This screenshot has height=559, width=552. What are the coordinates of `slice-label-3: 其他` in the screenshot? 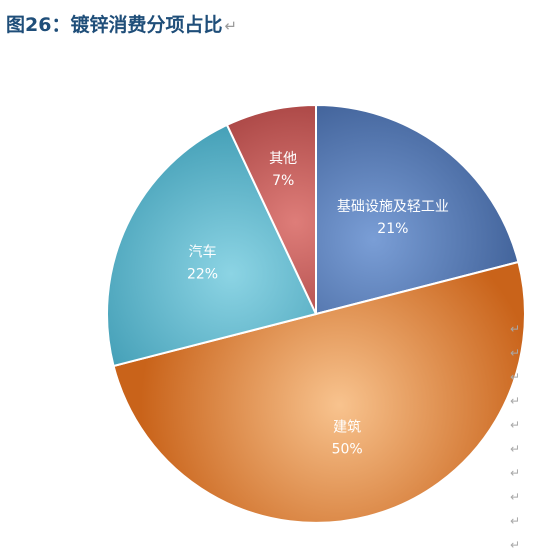 It's located at (283, 159).